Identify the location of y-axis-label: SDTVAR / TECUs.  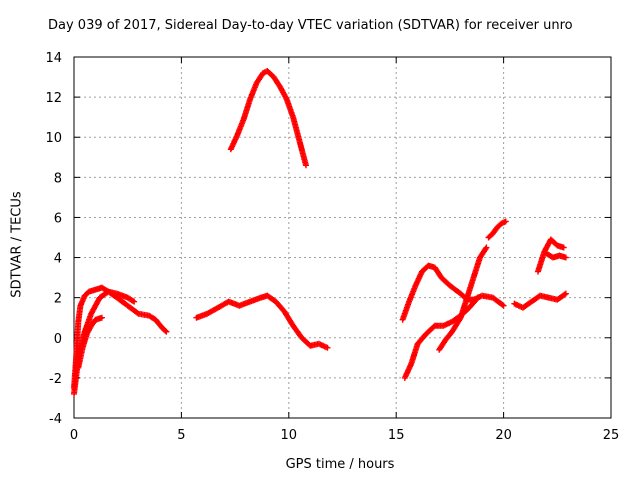
(17, 244).